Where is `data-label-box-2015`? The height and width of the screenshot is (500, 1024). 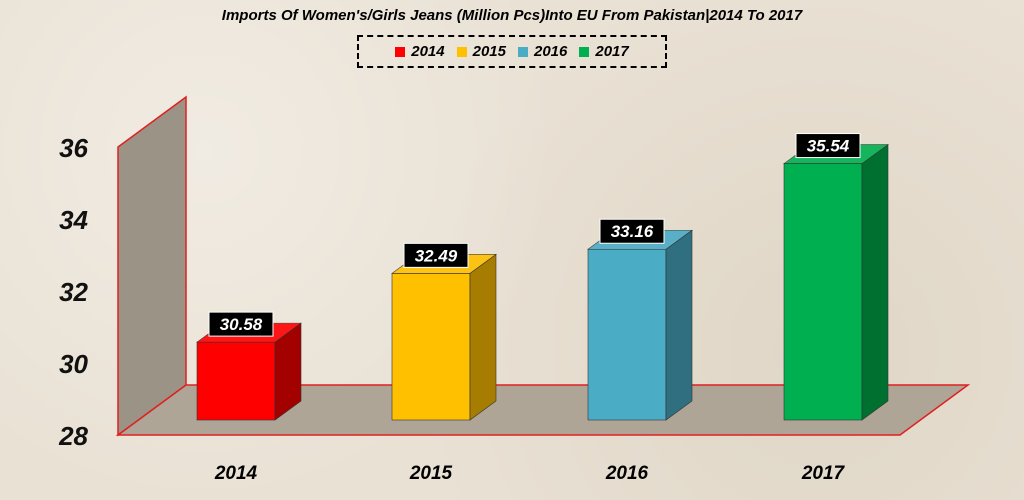
data-label-box-2015 is located at coordinates (436, 255).